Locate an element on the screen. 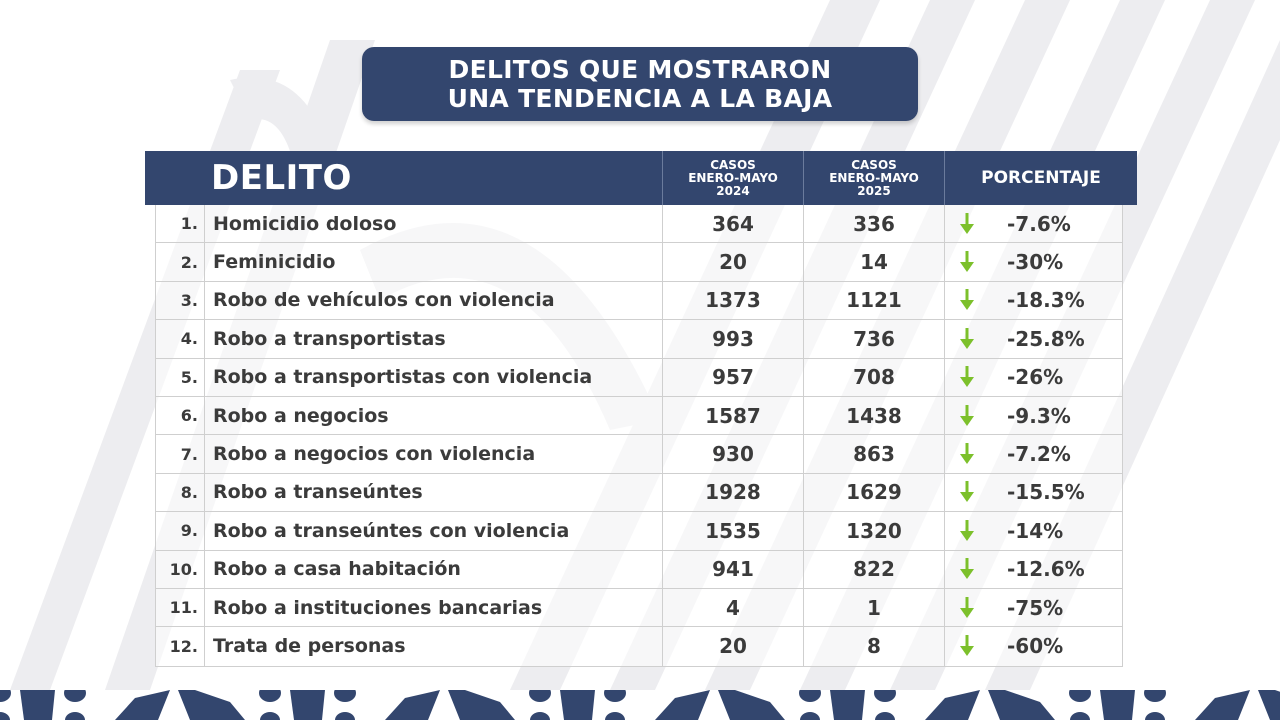 The width and height of the screenshot is (1280, 720). table-row: 6. Robo a negocios 1587 1438 -9.3% is located at coordinates (639, 416).